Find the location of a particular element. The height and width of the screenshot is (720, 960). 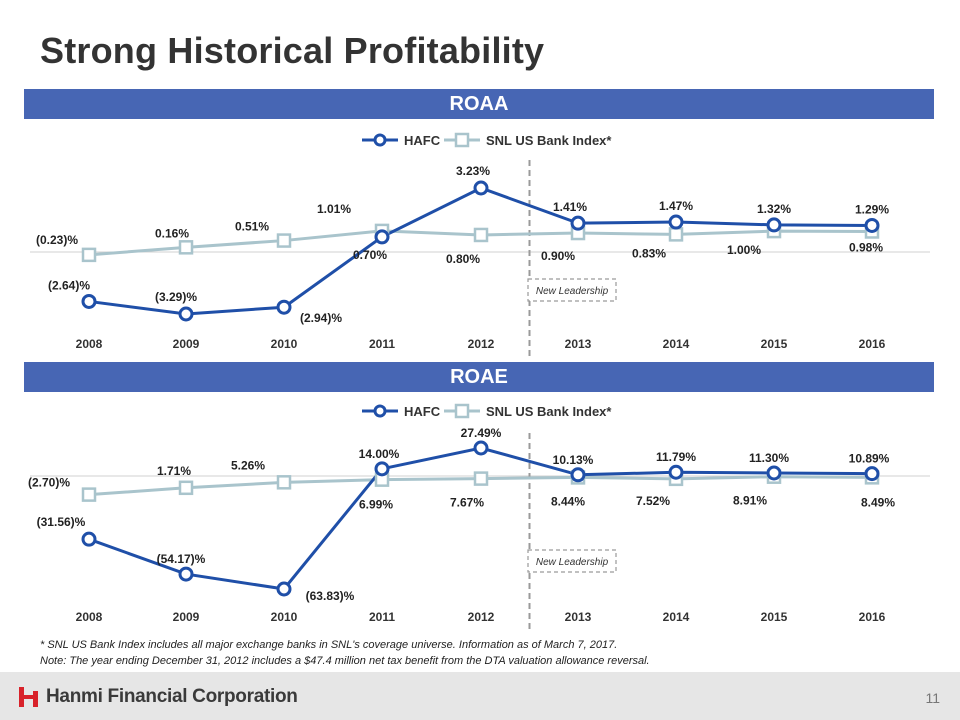

hafc-data-label: (54.17)% is located at coordinates (181, 559).